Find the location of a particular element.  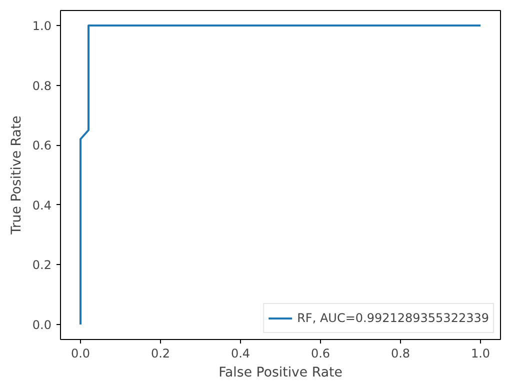

x-tick-label: 0.4 is located at coordinates (240, 353).